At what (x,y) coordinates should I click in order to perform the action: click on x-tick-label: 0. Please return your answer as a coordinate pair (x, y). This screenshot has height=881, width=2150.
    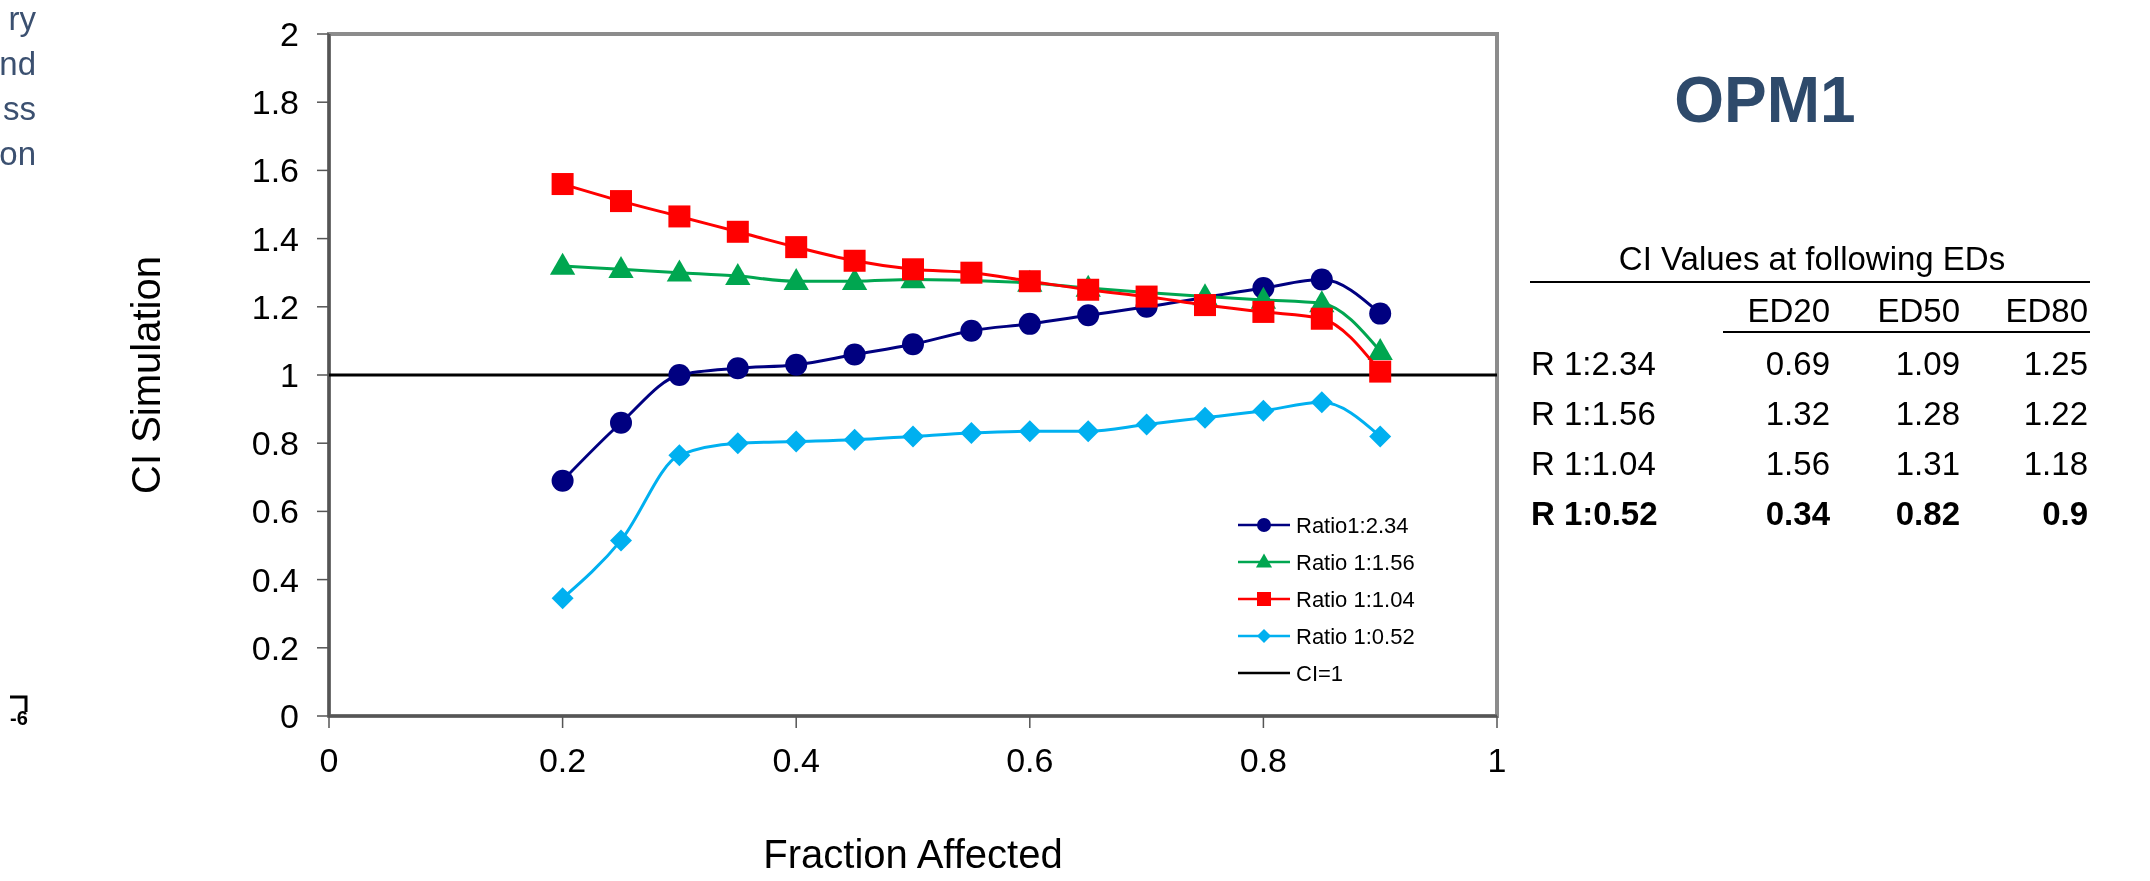
    Looking at the image, I should click on (329, 760).